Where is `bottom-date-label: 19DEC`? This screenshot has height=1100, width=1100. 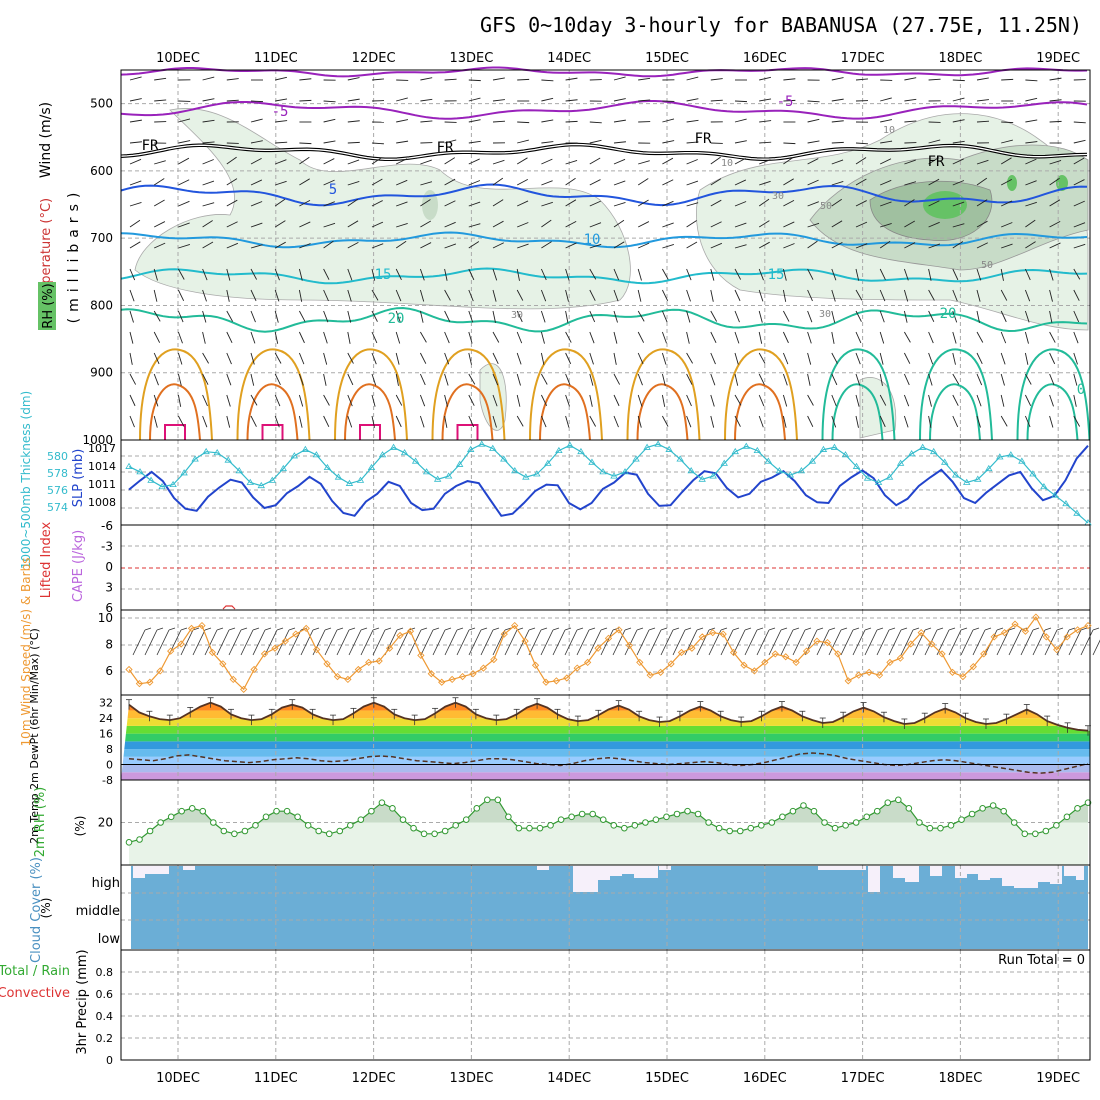
bottom-date-label: 19DEC is located at coordinates (1058, 1078).